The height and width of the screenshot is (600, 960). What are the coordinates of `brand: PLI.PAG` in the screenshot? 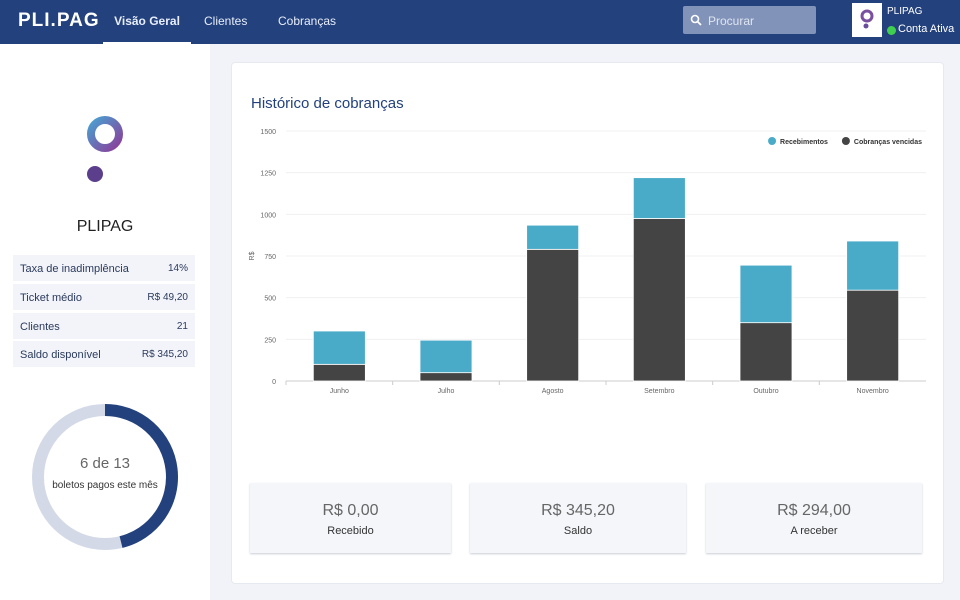 It's located at (59, 20).